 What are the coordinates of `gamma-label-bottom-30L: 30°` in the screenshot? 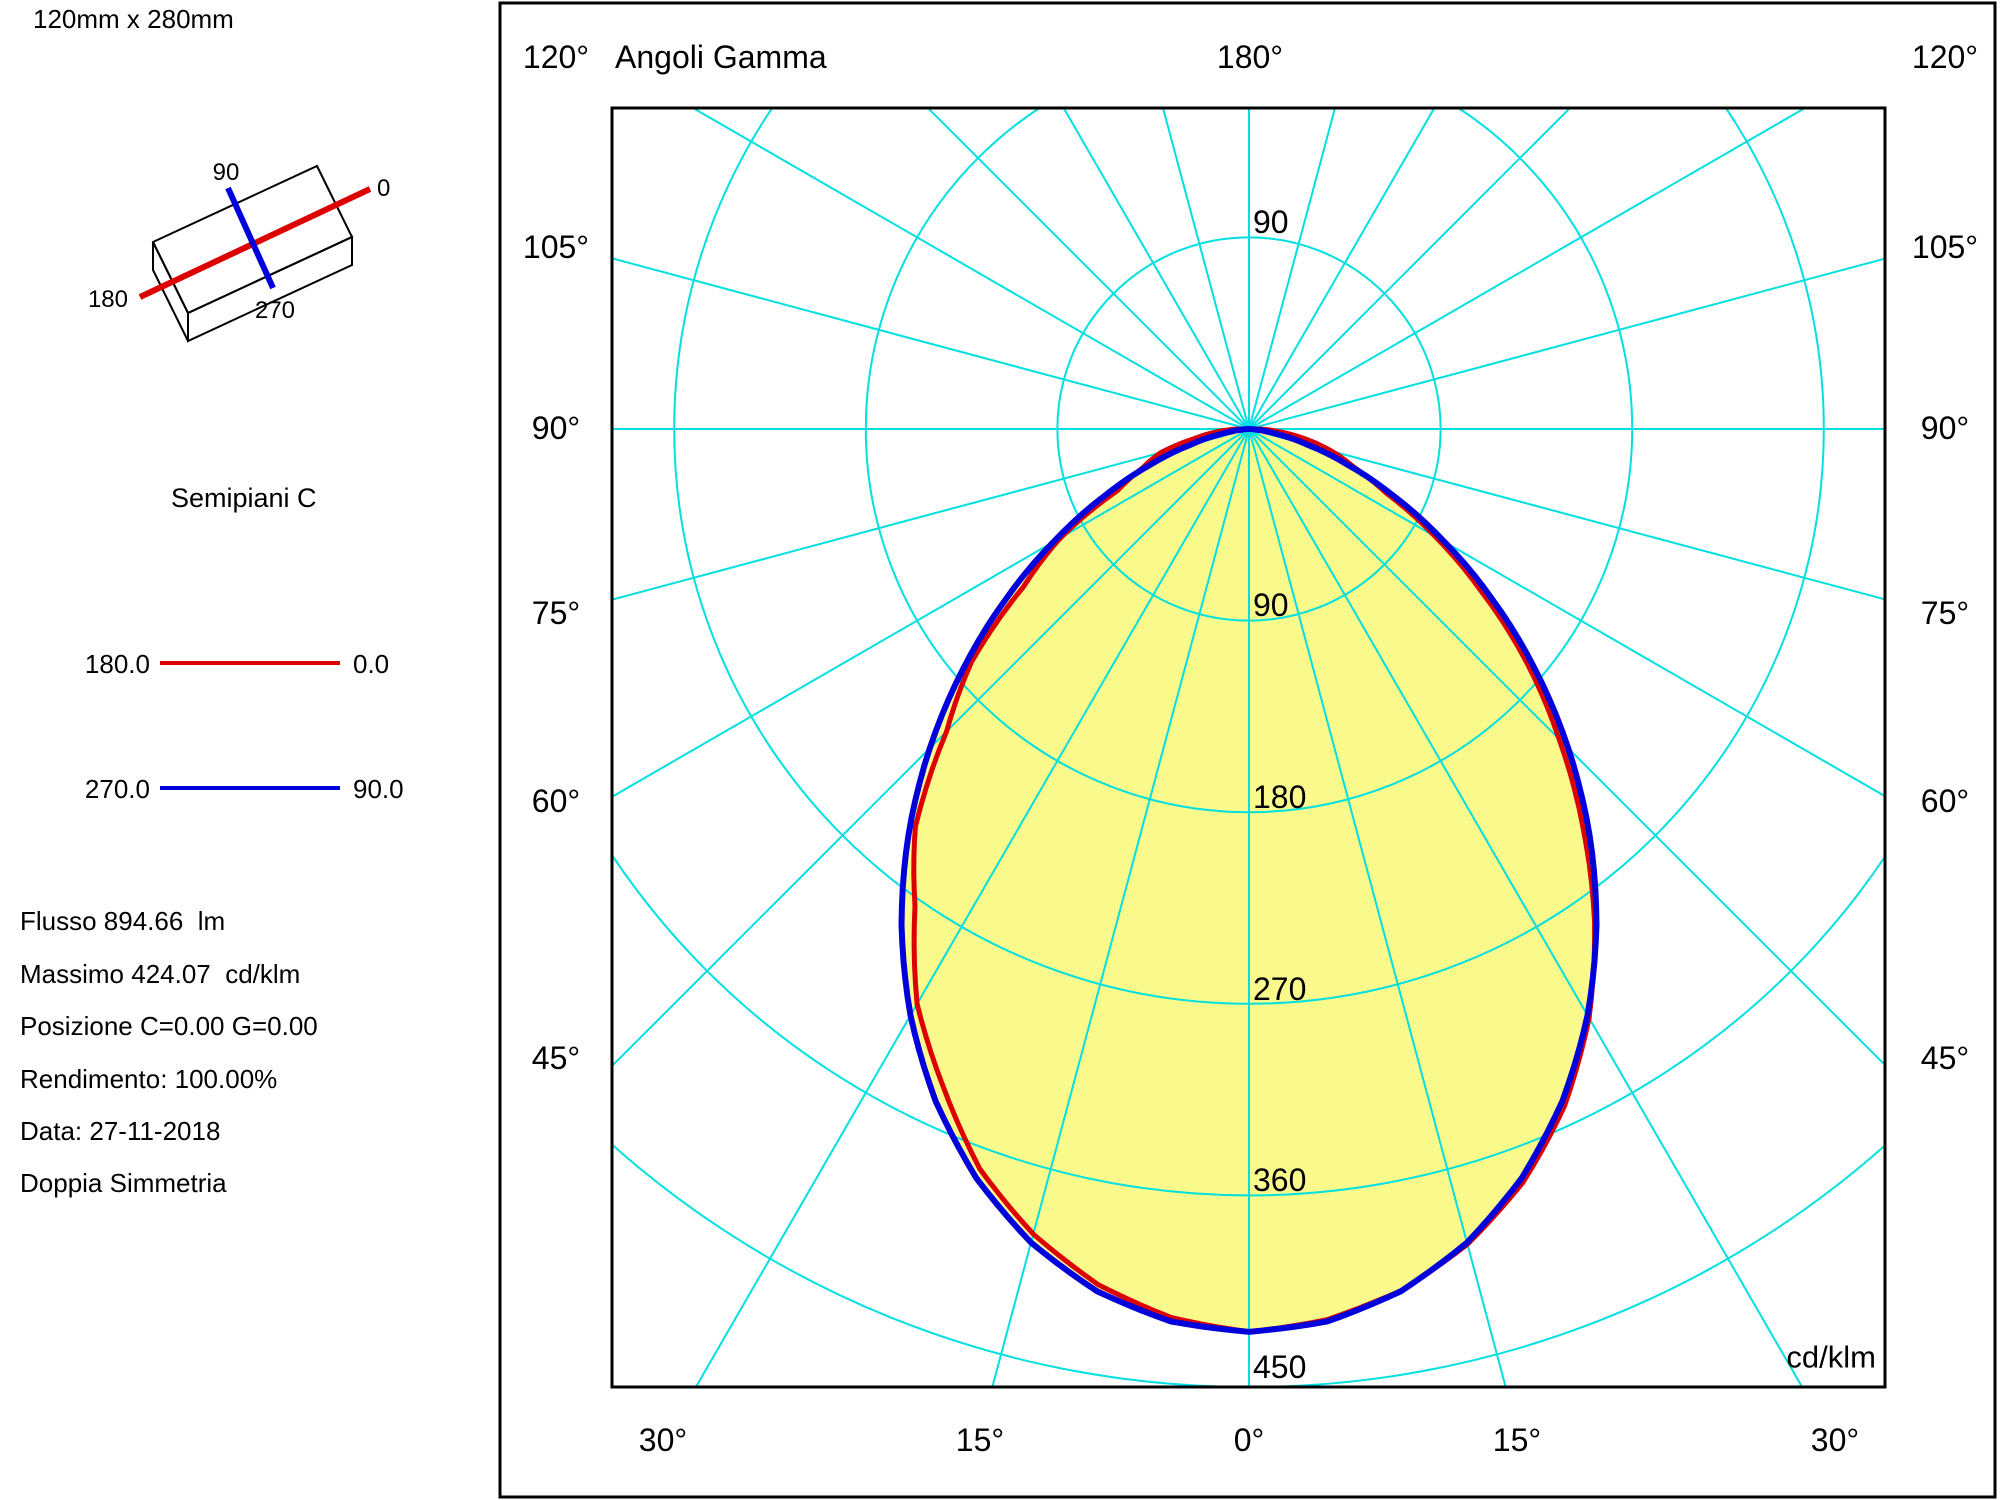 It's located at (663, 1440).